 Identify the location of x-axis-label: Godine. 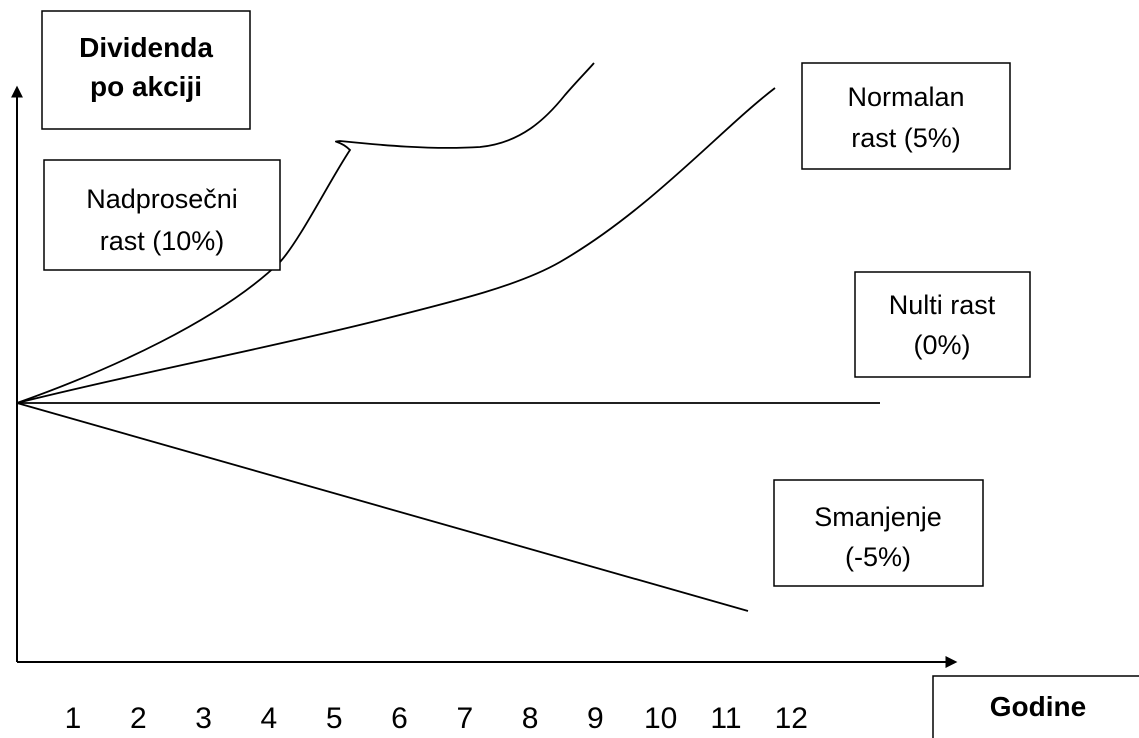
(1038, 706).